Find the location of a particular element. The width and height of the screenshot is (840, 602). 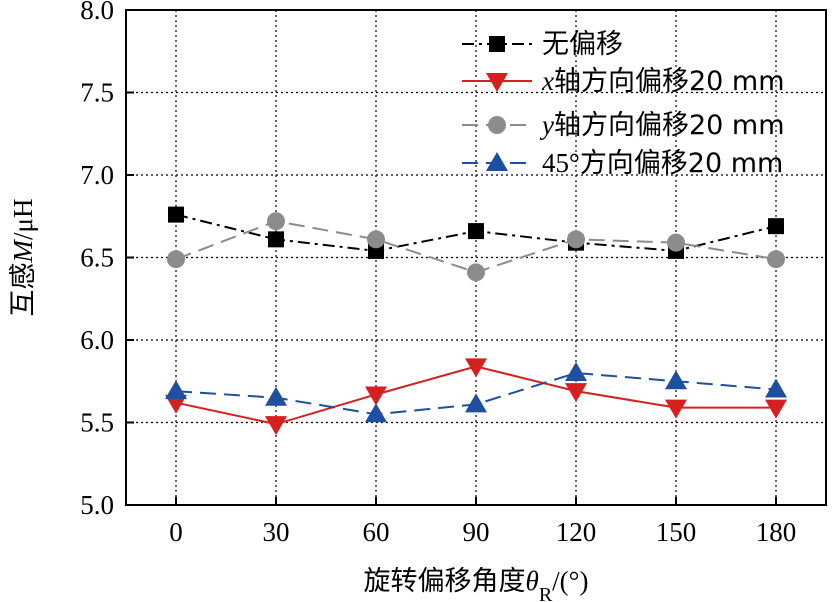

y-tick-label: 5.0 is located at coordinates (97, 505).